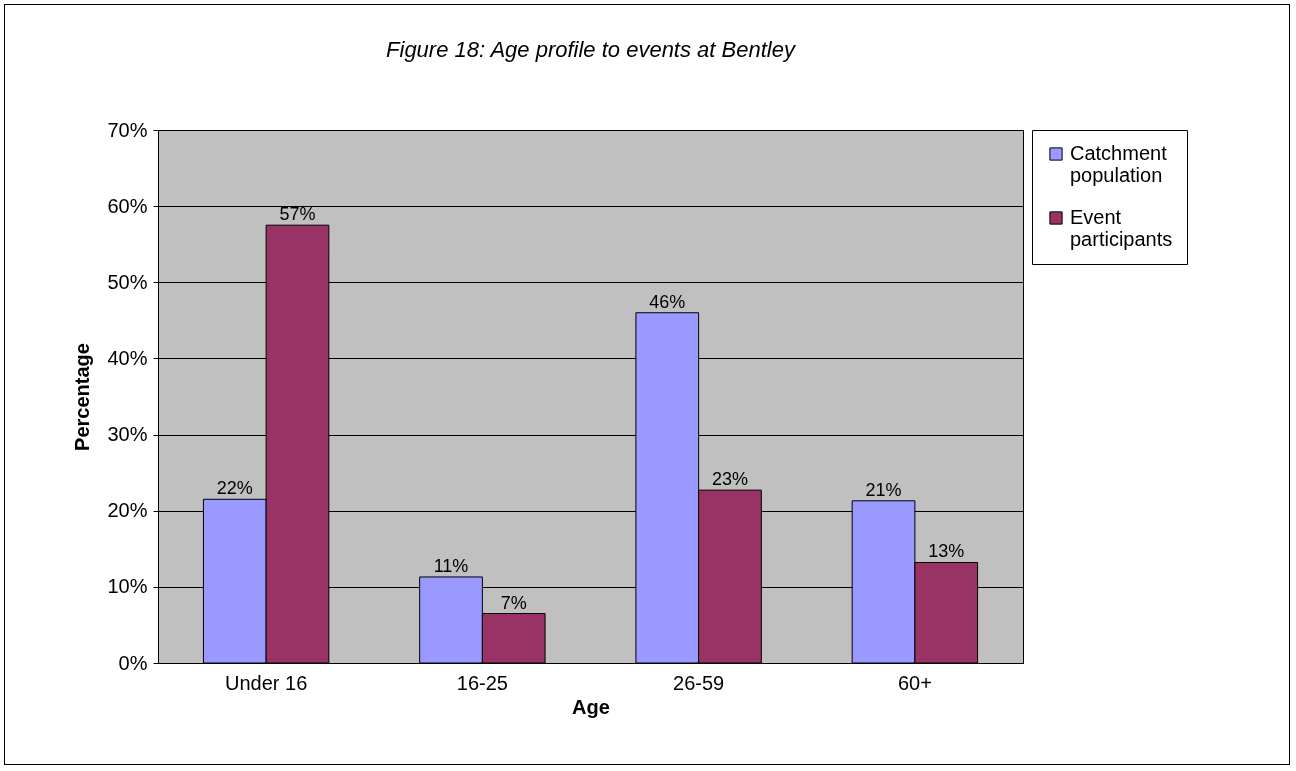 The height and width of the screenshot is (771, 1296). What do you see at coordinates (82, 397) in the screenshot?
I see `y-axis-title: Percentage` at bounding box center [82, 397].